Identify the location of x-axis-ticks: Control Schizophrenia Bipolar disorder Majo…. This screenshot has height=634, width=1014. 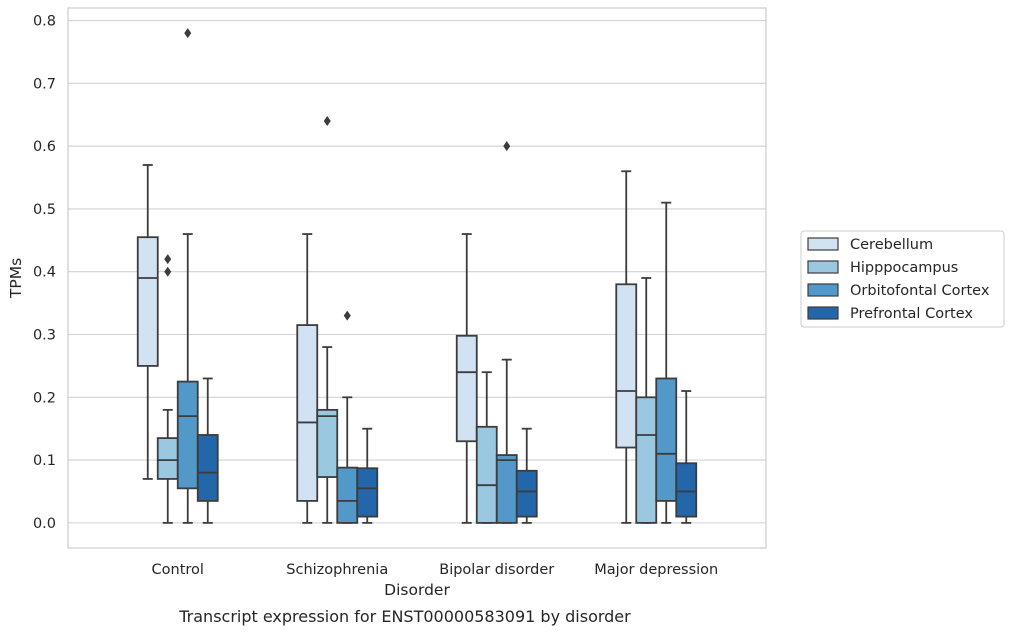
(435, 570).